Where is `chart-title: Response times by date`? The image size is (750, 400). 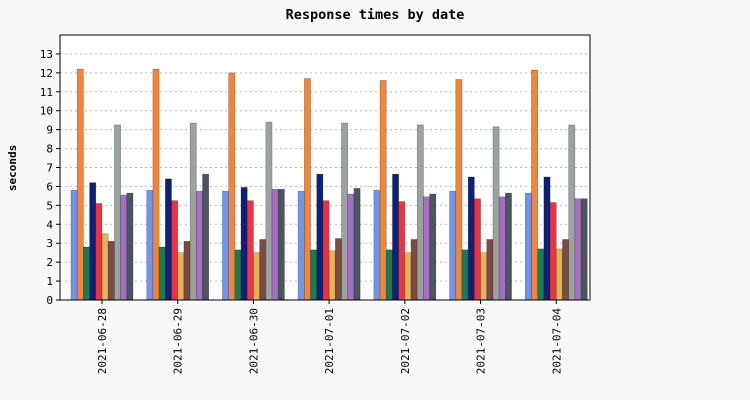 chart-title: Response times by date is located at coordinates (375, 15).